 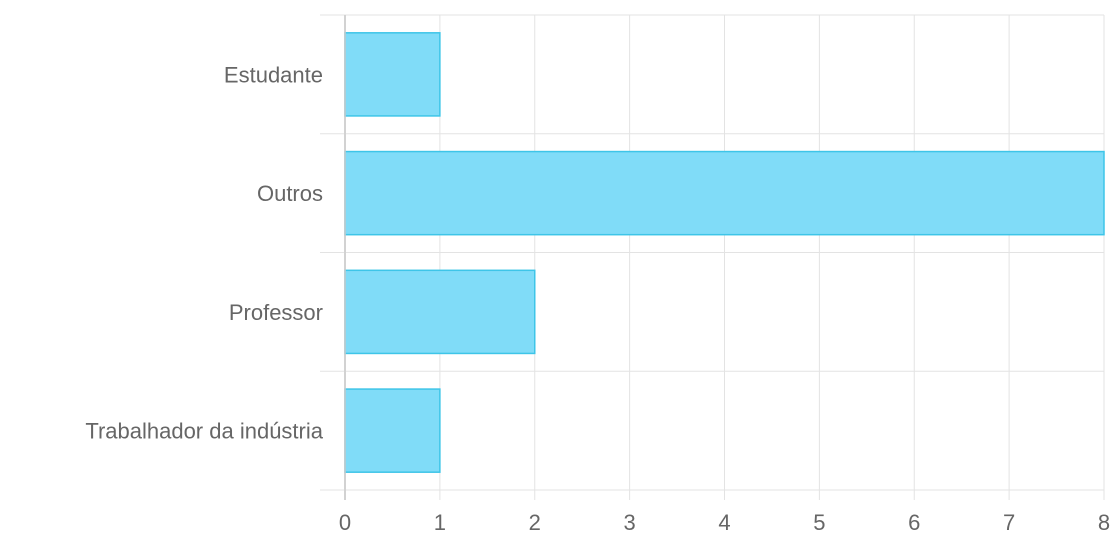 What do you see at coordinates (204, 431) in the screenshot?
I see `category-label: Trabalhador da indústria` at bounding box center [204, 431].